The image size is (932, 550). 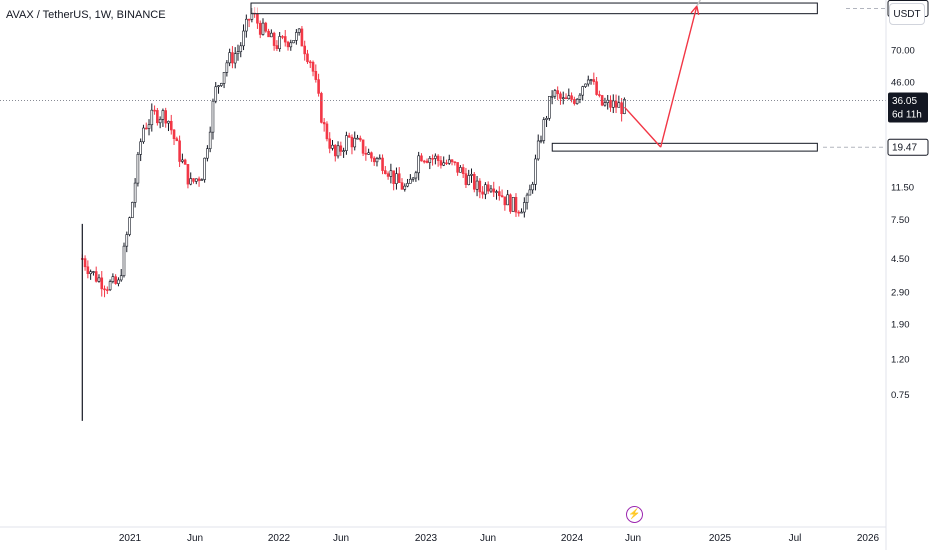 What do you see at coordinates (904, 101) in the screenshot?
I see `current-price-tag: 36.05` at bounding box center [904, 101].